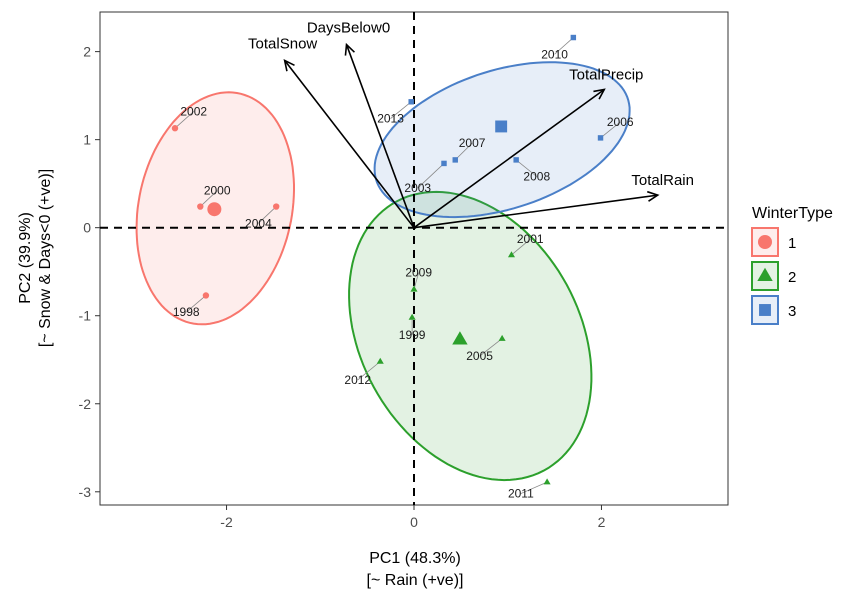  I want to click on x-axis-ticks: -2 0 2, so click(413, 517).